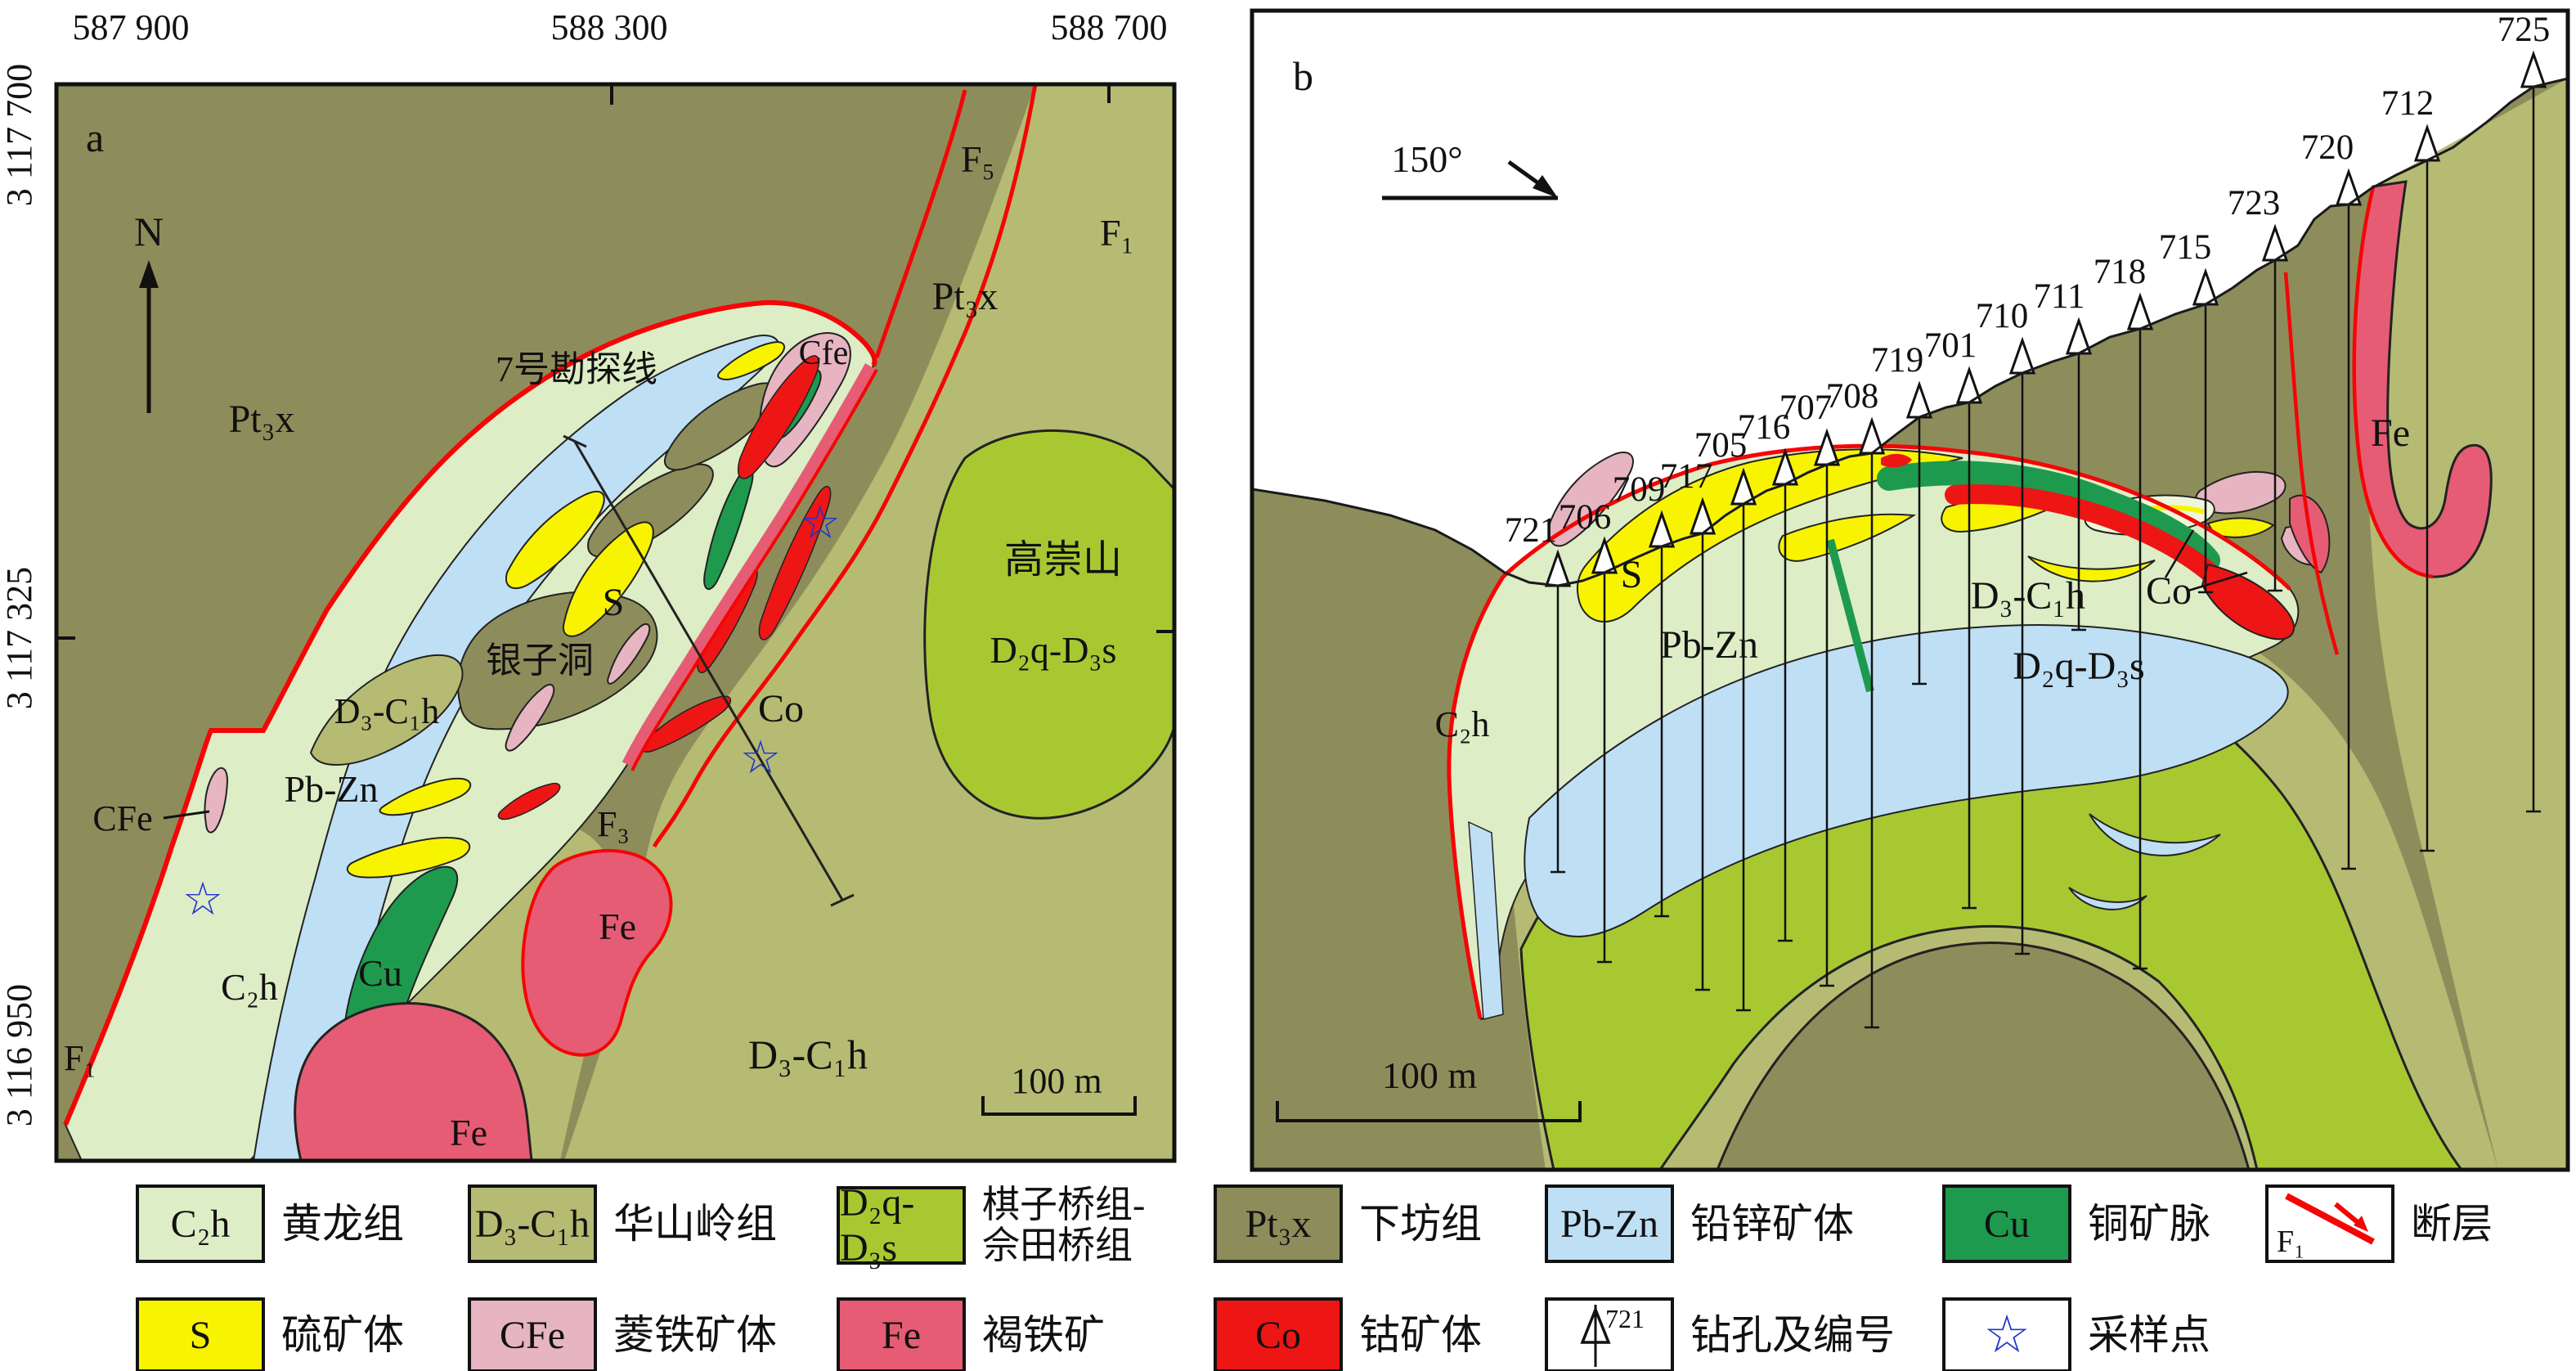  What do you see at coordinates (270, 1223) in the screenshot?
I see `legend-item-c2h: C₂h 黄龙组` at bounding box center [270, 1223].